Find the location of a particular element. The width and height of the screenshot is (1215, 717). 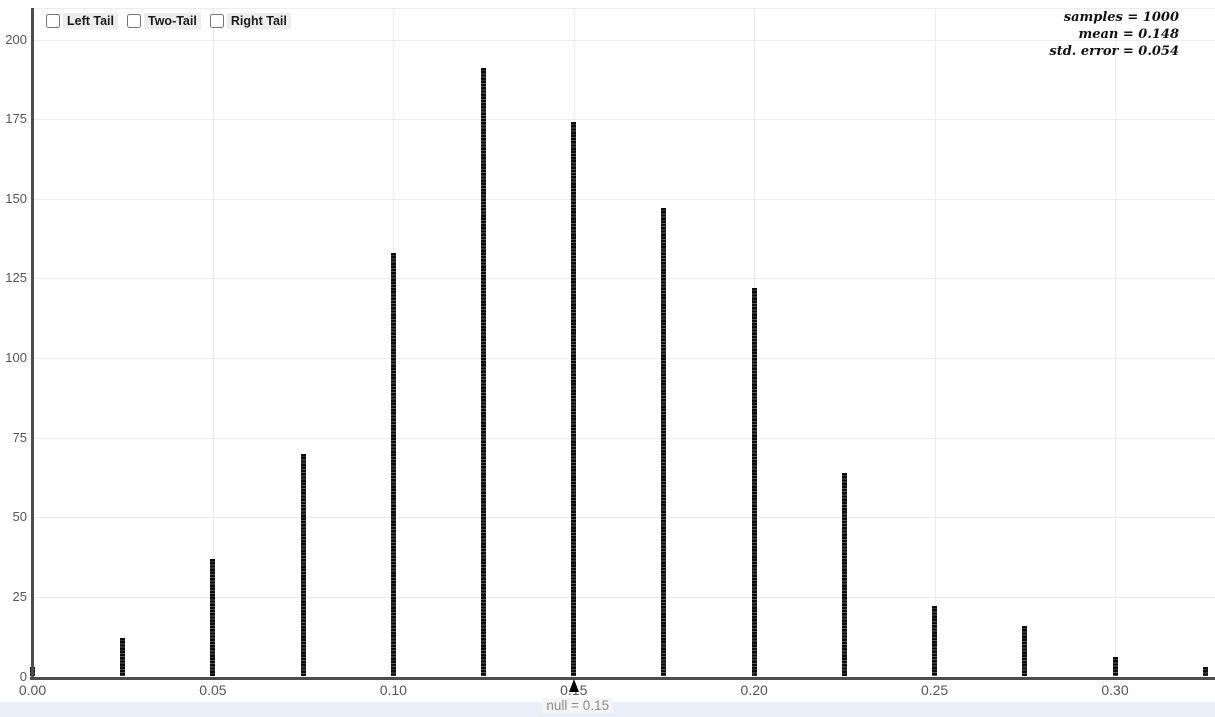

gridline-x-0.3 is located at coordinates (1115, 342).